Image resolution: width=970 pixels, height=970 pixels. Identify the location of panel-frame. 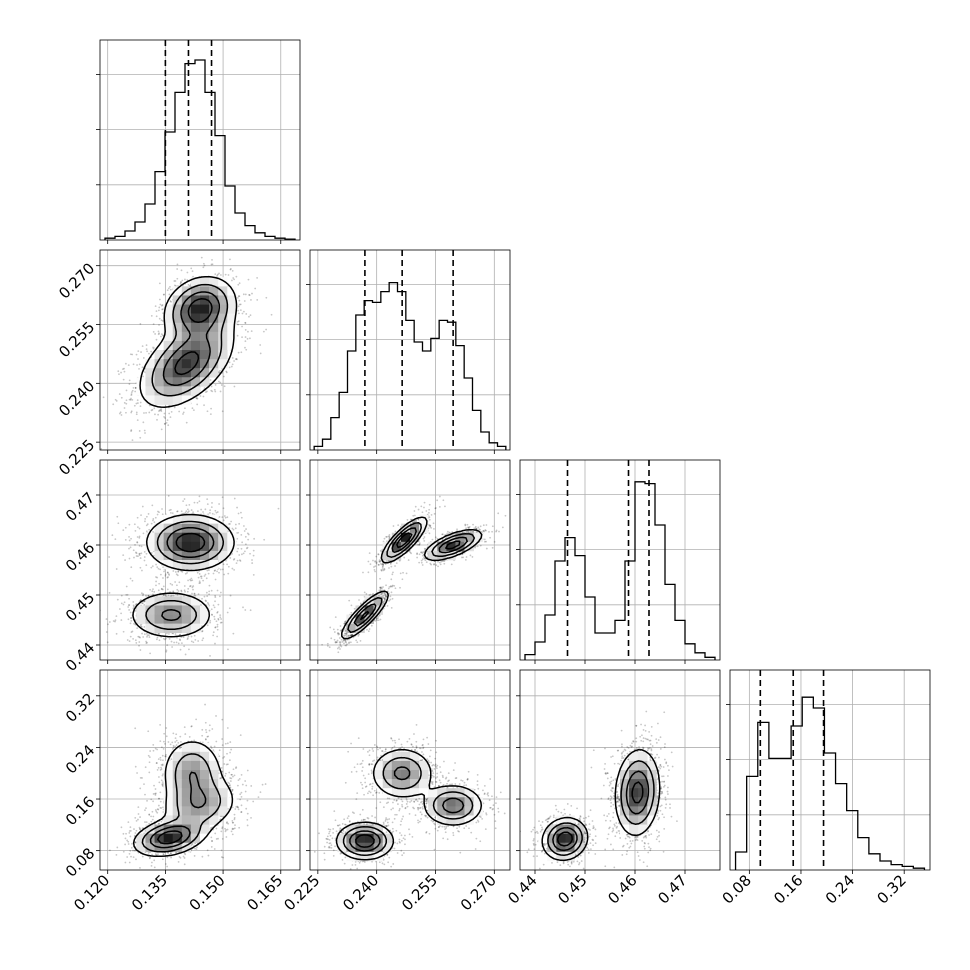
(830, 770).